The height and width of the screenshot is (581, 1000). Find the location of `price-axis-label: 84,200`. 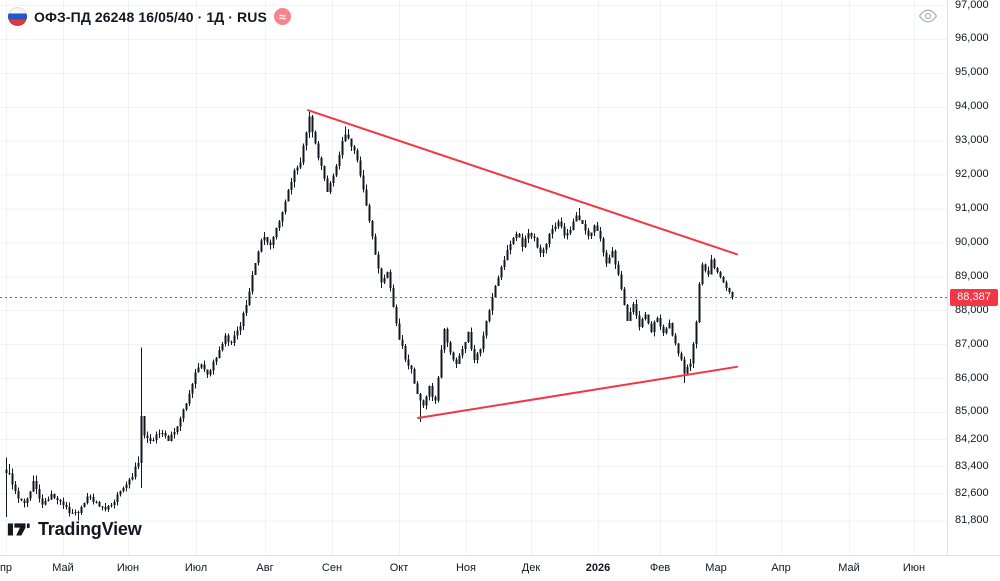

price-axis-label: 84,200 is located at coordinates (972, 438).